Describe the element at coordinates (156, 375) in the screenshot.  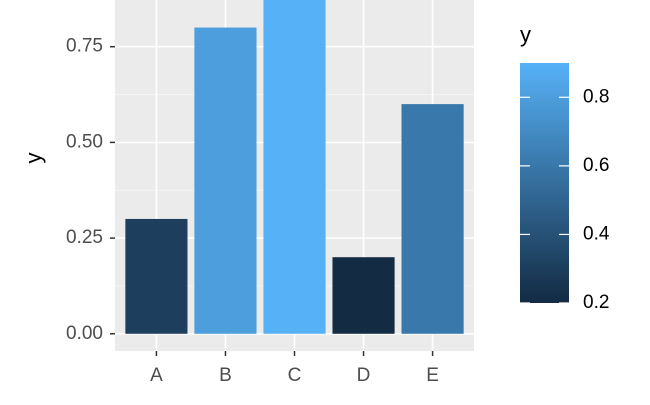
I see `x-tick-label: A` at that location.